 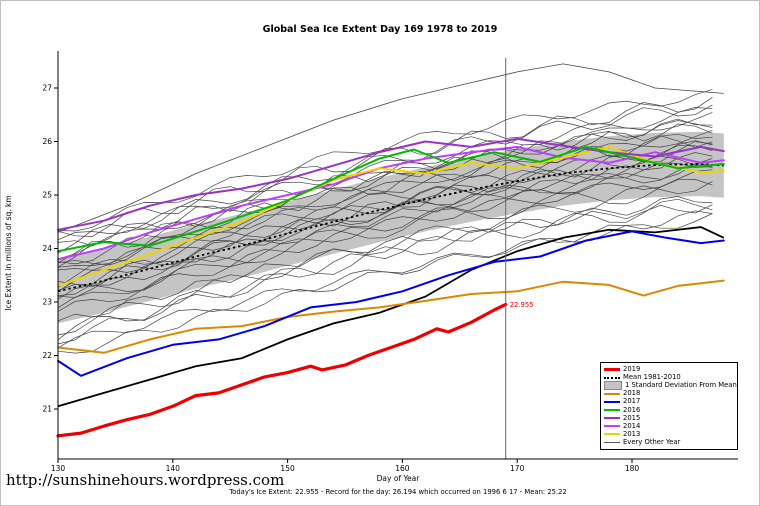 What do you see at coordinates (669, 417) in the screenshot?
I see `legend-row-2015: 2015` at bounding box center [669, 417].